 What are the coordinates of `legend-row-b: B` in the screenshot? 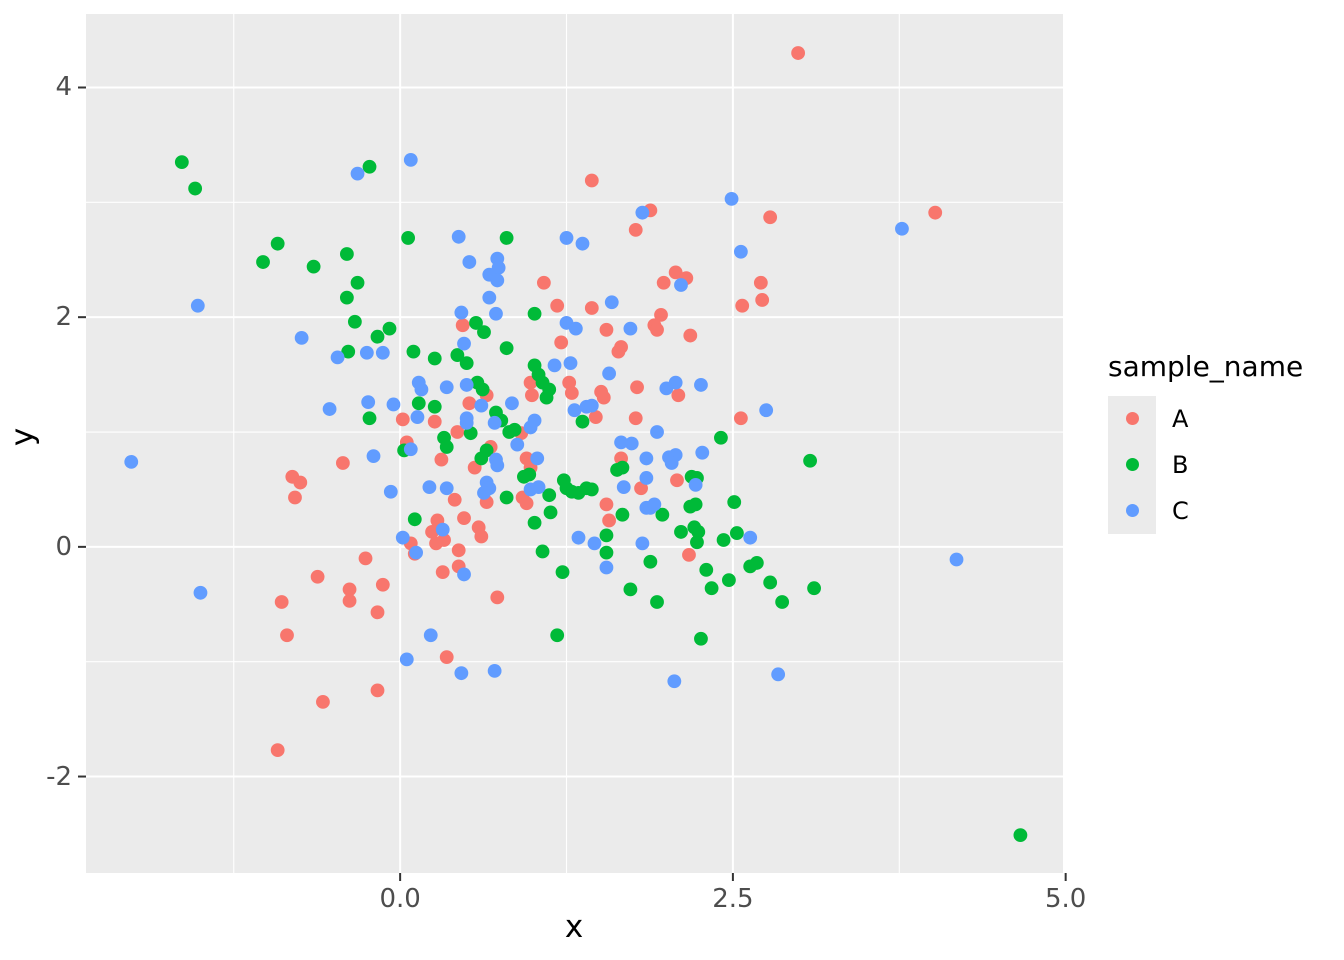 It's located at (1223, 464).